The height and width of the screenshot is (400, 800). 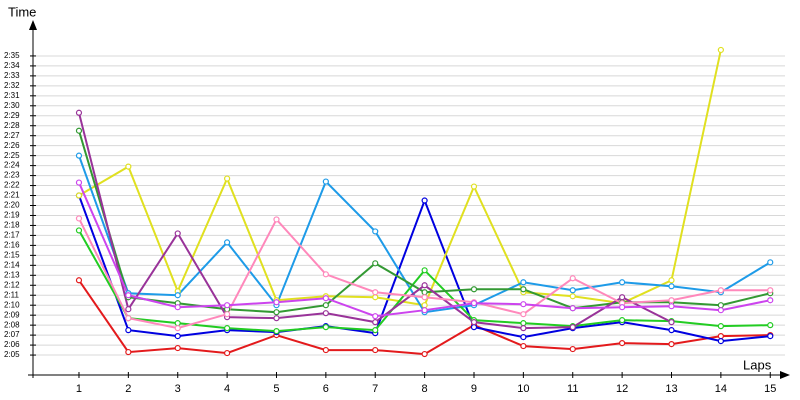 I want to click on y-tick-label: 2:28, so click(x=12, y=125).